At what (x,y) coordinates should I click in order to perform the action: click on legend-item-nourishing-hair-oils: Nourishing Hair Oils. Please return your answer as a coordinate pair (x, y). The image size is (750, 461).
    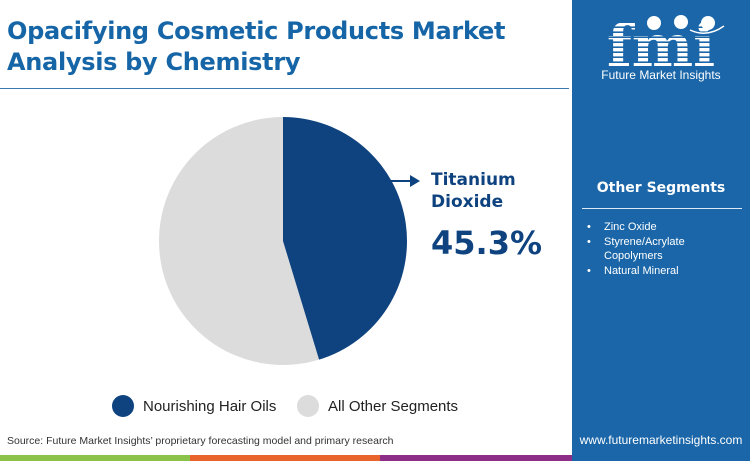
    Looking at the image, I should click on (194, 406).